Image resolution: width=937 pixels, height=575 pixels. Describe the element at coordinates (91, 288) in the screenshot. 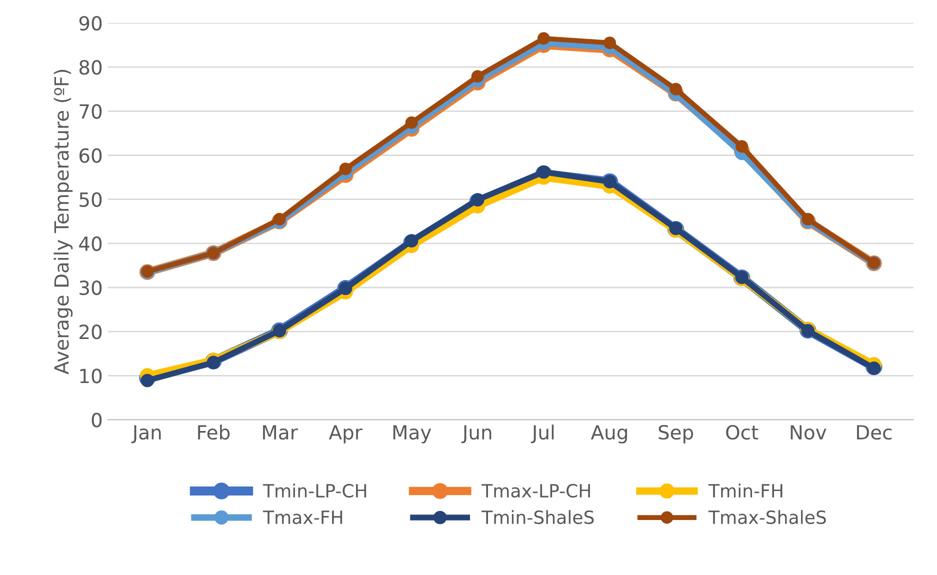

I see `y-tick-label: 30` at that location.